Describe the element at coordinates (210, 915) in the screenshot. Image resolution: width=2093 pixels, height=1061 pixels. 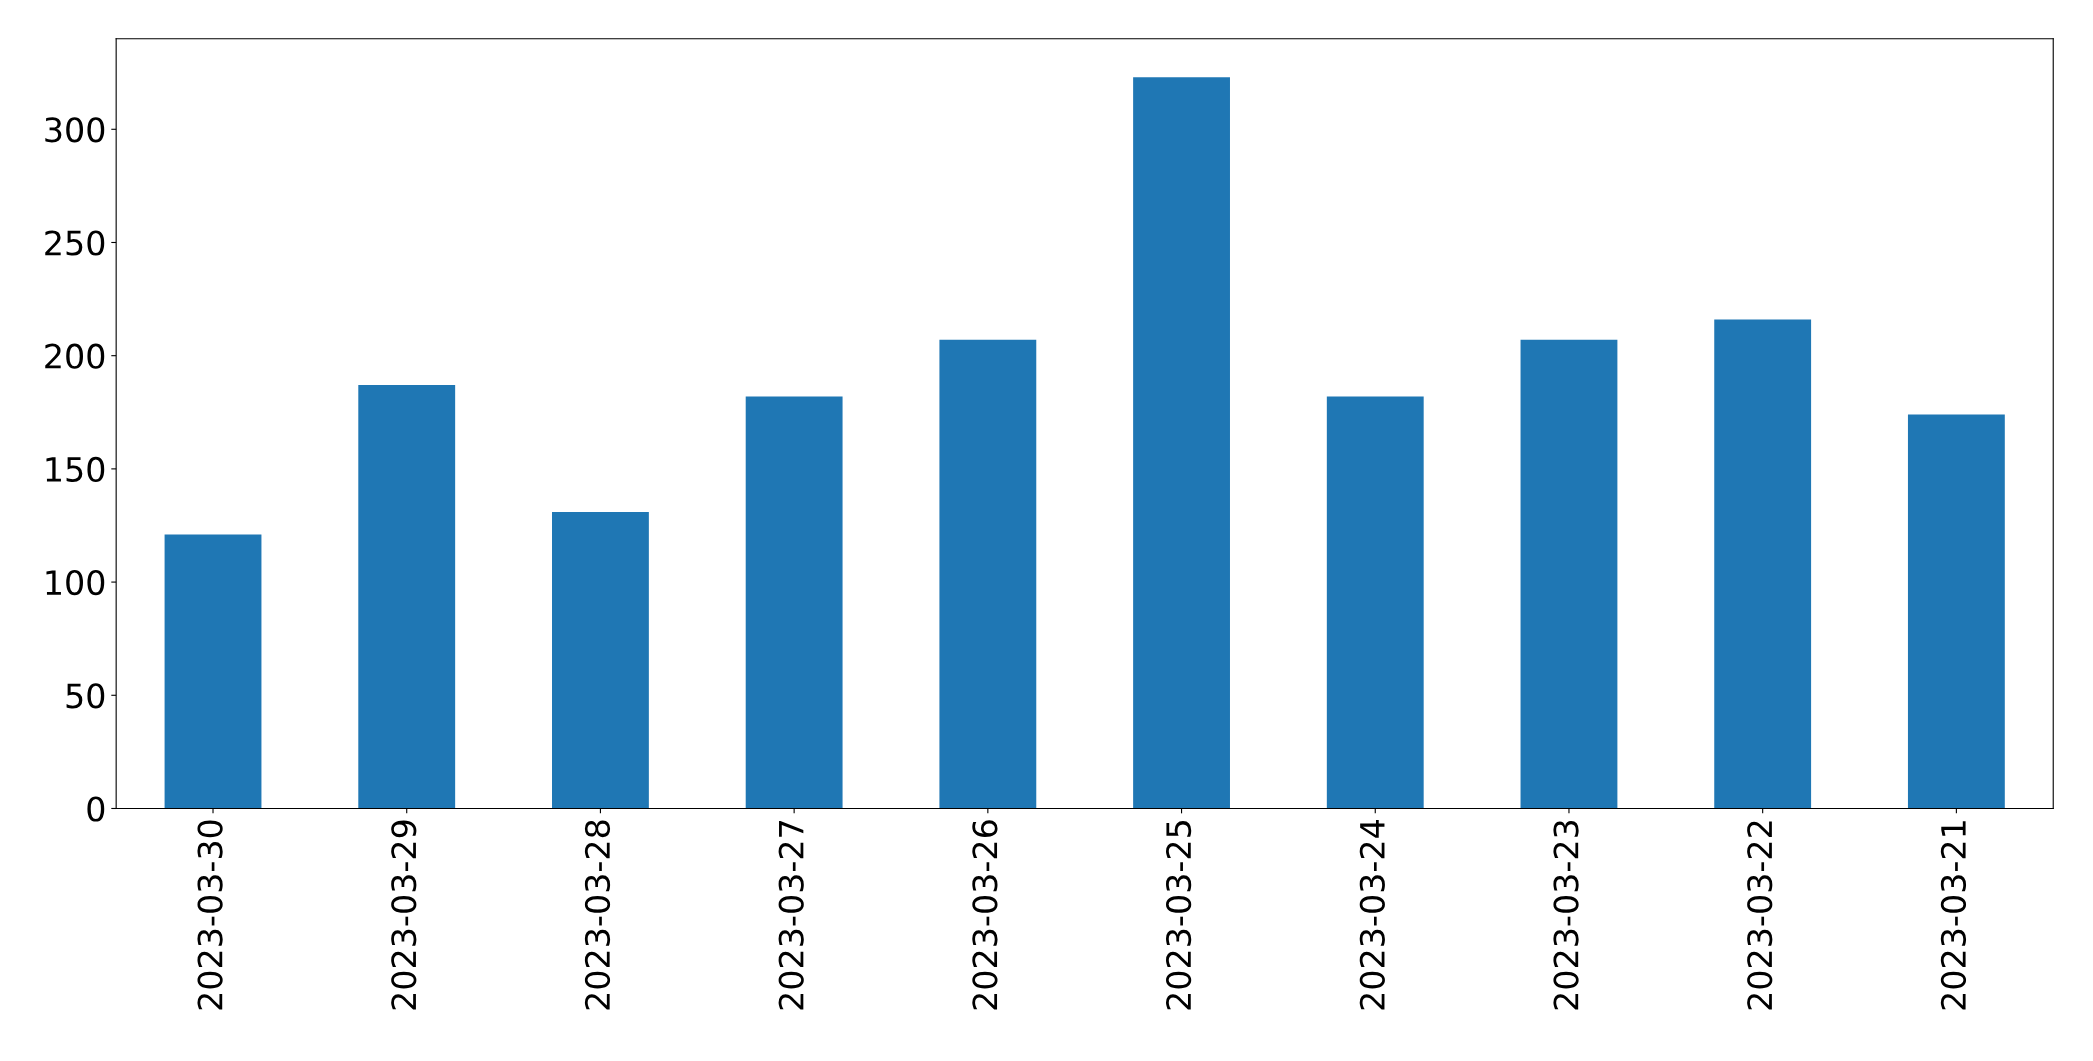
I see `x-tick-label: 2023-03-30` at that location.